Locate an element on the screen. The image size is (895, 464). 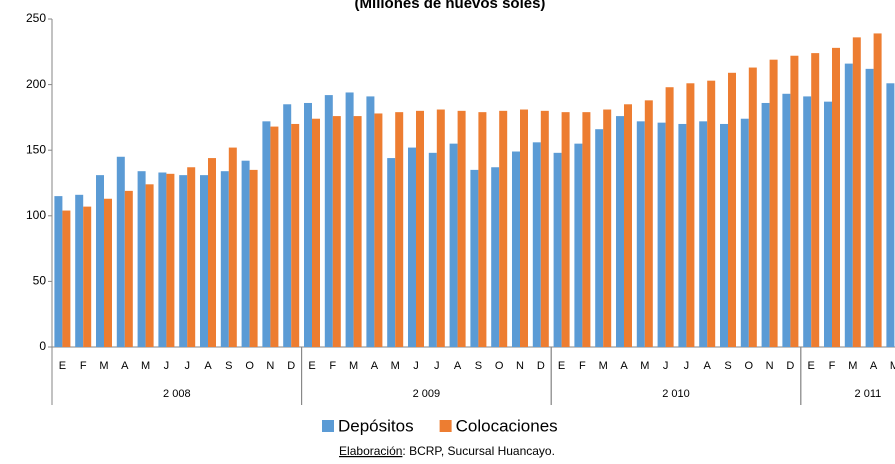
y-tick-label: 0 is located at coordinates (42, 346).